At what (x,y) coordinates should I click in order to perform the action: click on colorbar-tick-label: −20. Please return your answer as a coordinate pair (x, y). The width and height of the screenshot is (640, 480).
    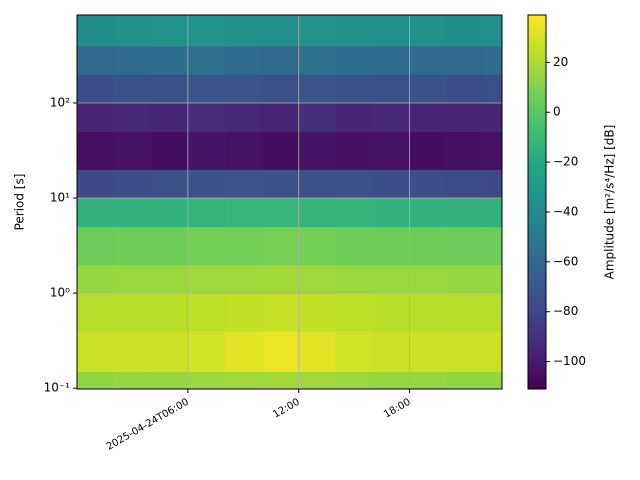
    Looking at the image, I should click on (565, 162).